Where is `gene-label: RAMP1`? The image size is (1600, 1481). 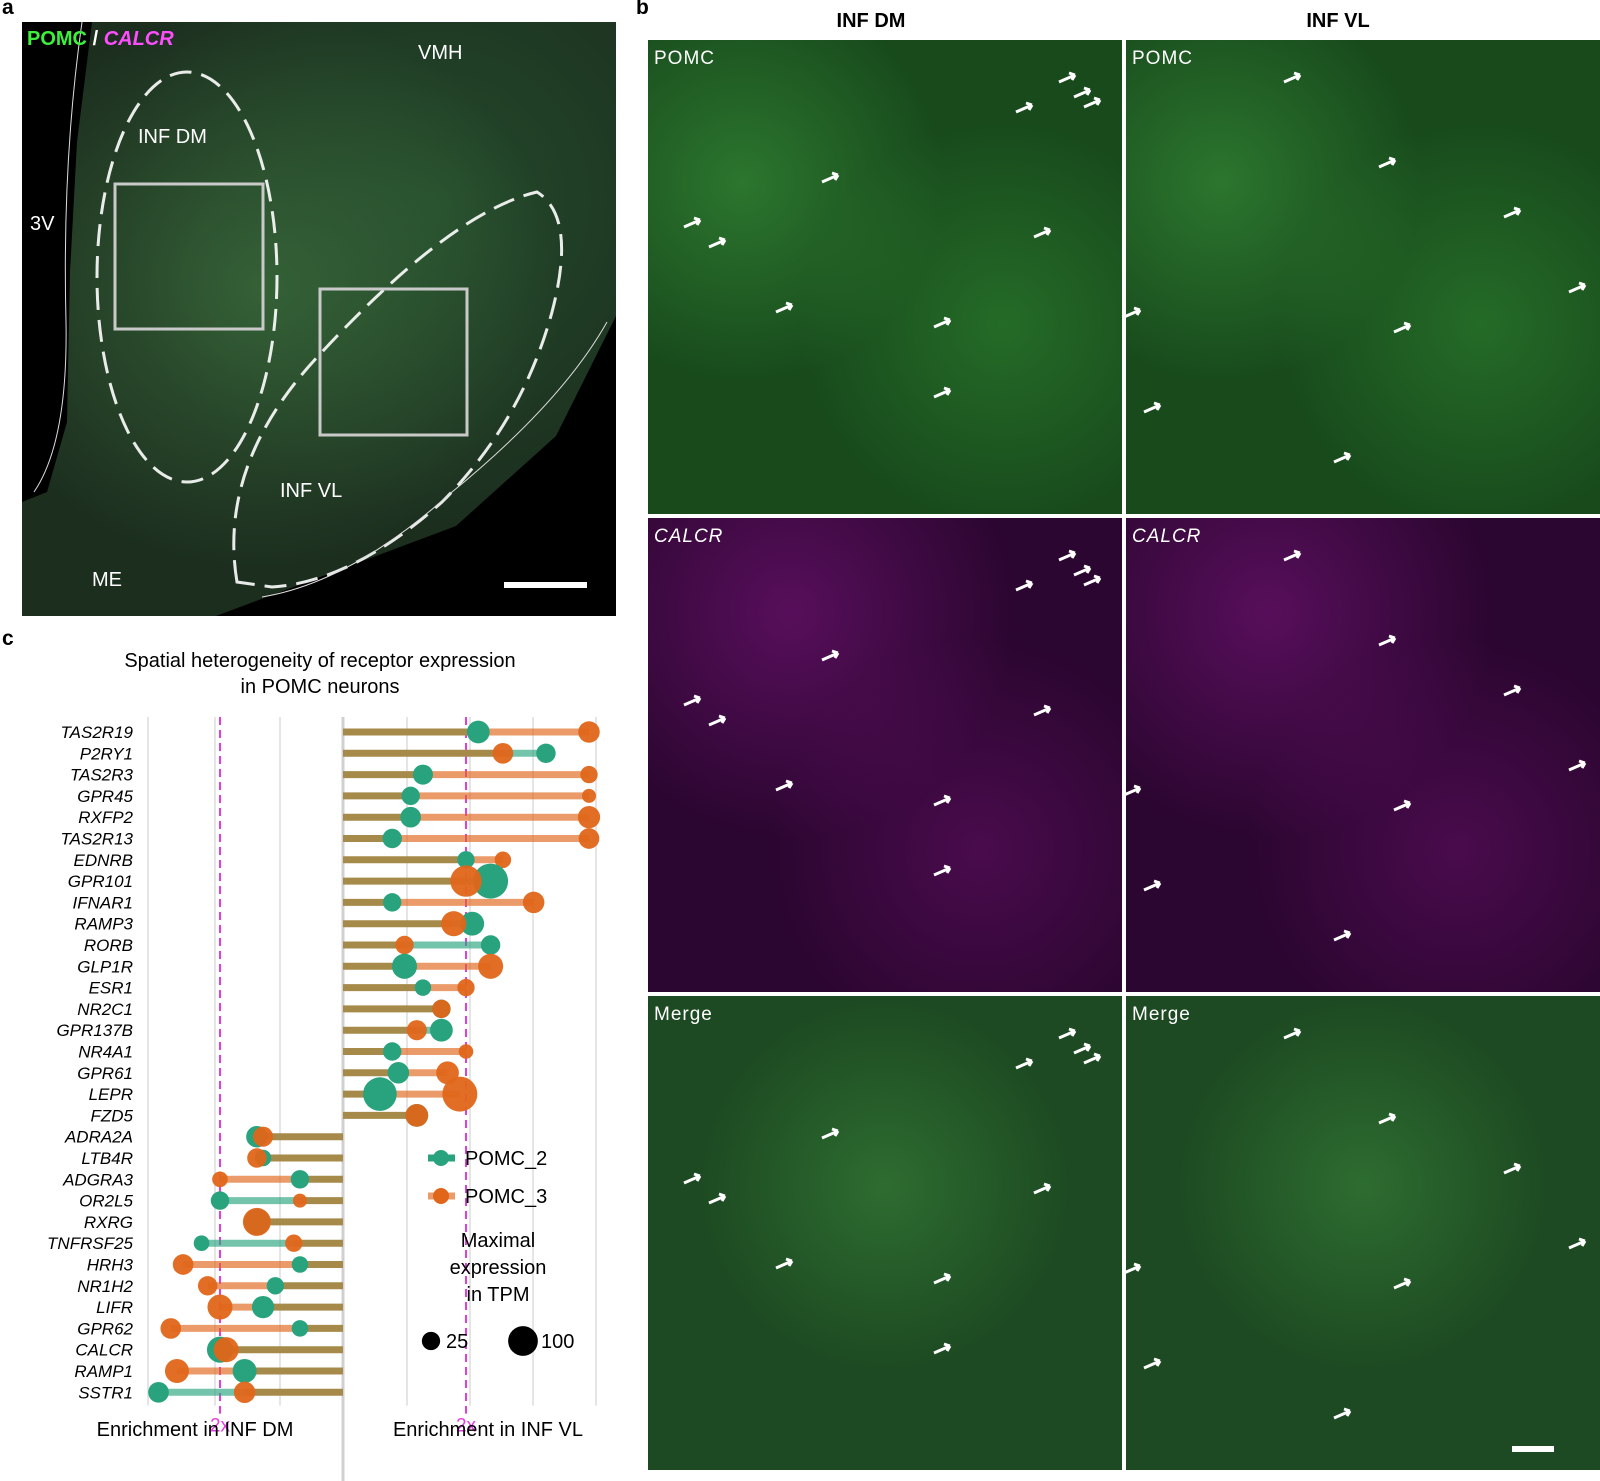 gene-label: RAMP1 is located at coordinates (103, 1371).